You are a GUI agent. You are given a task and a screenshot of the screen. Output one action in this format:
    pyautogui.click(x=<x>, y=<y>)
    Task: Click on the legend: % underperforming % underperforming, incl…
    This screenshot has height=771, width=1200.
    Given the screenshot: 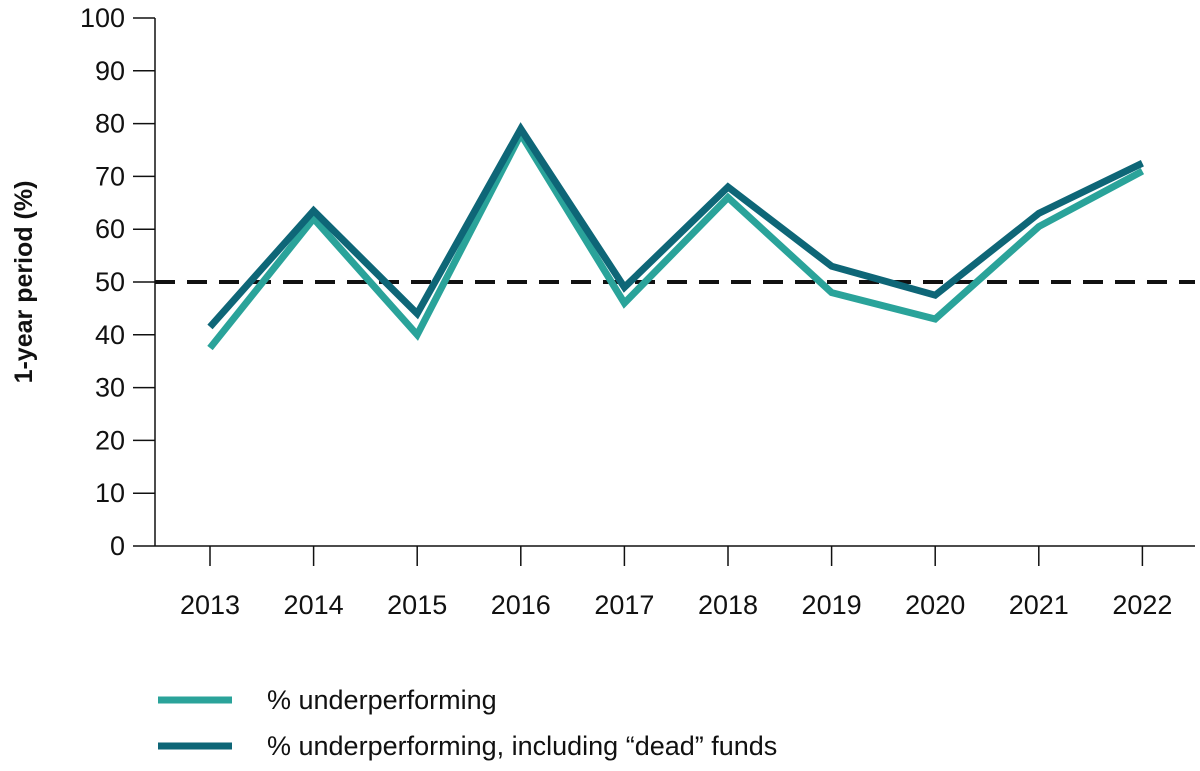 What is the action you would take?
    pyautogui.click(x=467, y=723)
    